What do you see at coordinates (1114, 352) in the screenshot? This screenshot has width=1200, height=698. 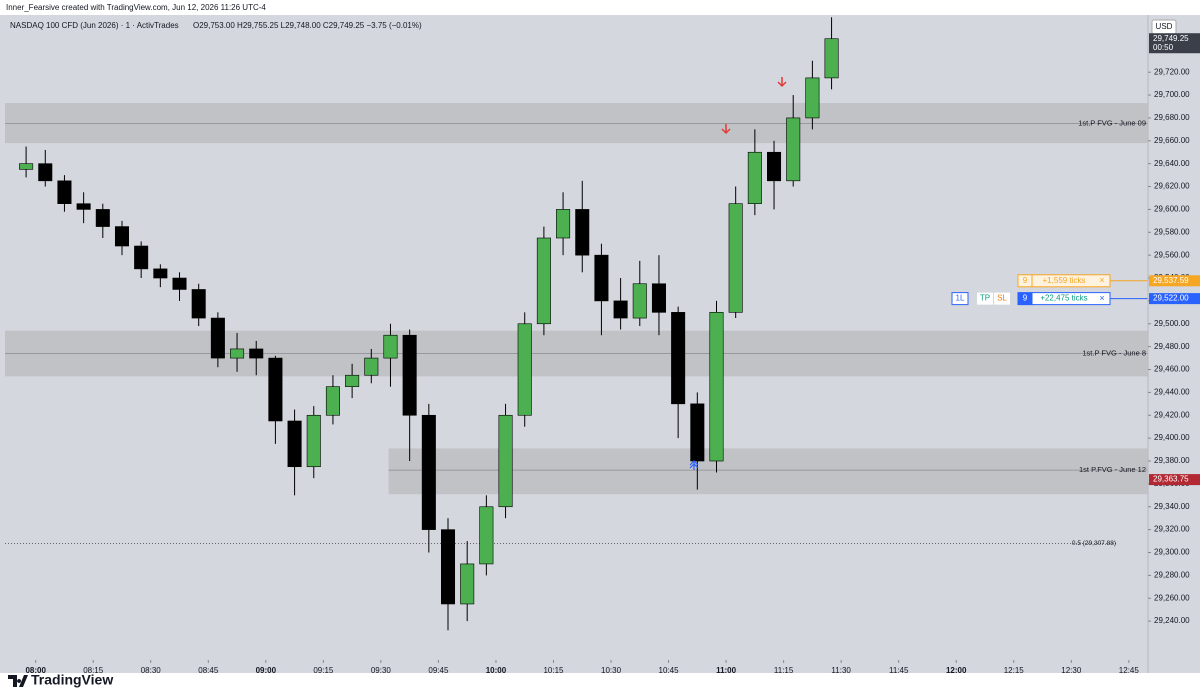 I see `fvg-label: 1st.P FVG - June 8` at bounding box center [1114, 352].